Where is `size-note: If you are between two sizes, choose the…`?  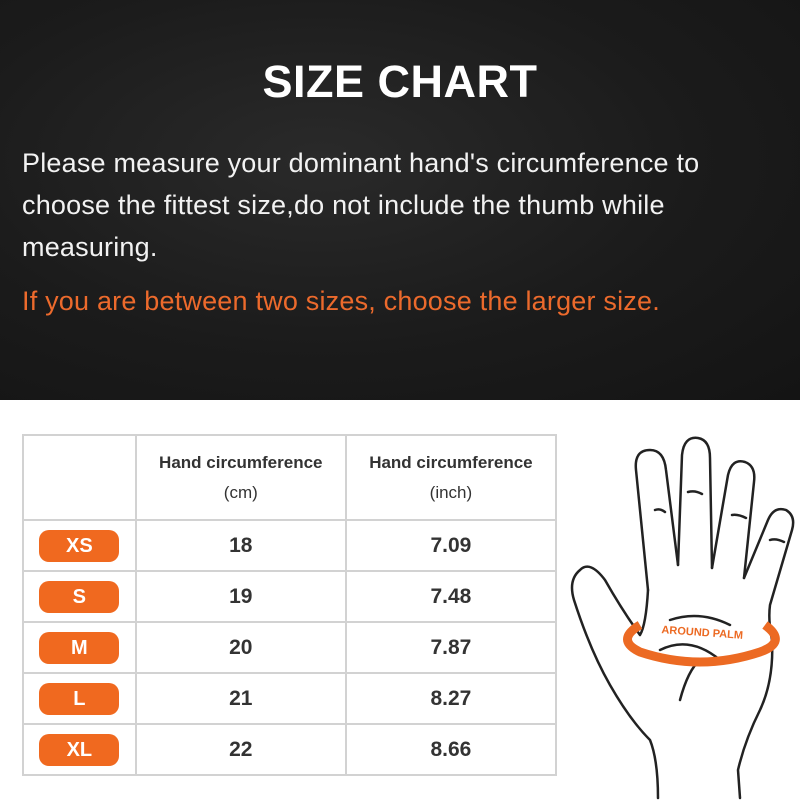 size-note: If you are between two sizes, choose the… is located at coordinates (341, 301).